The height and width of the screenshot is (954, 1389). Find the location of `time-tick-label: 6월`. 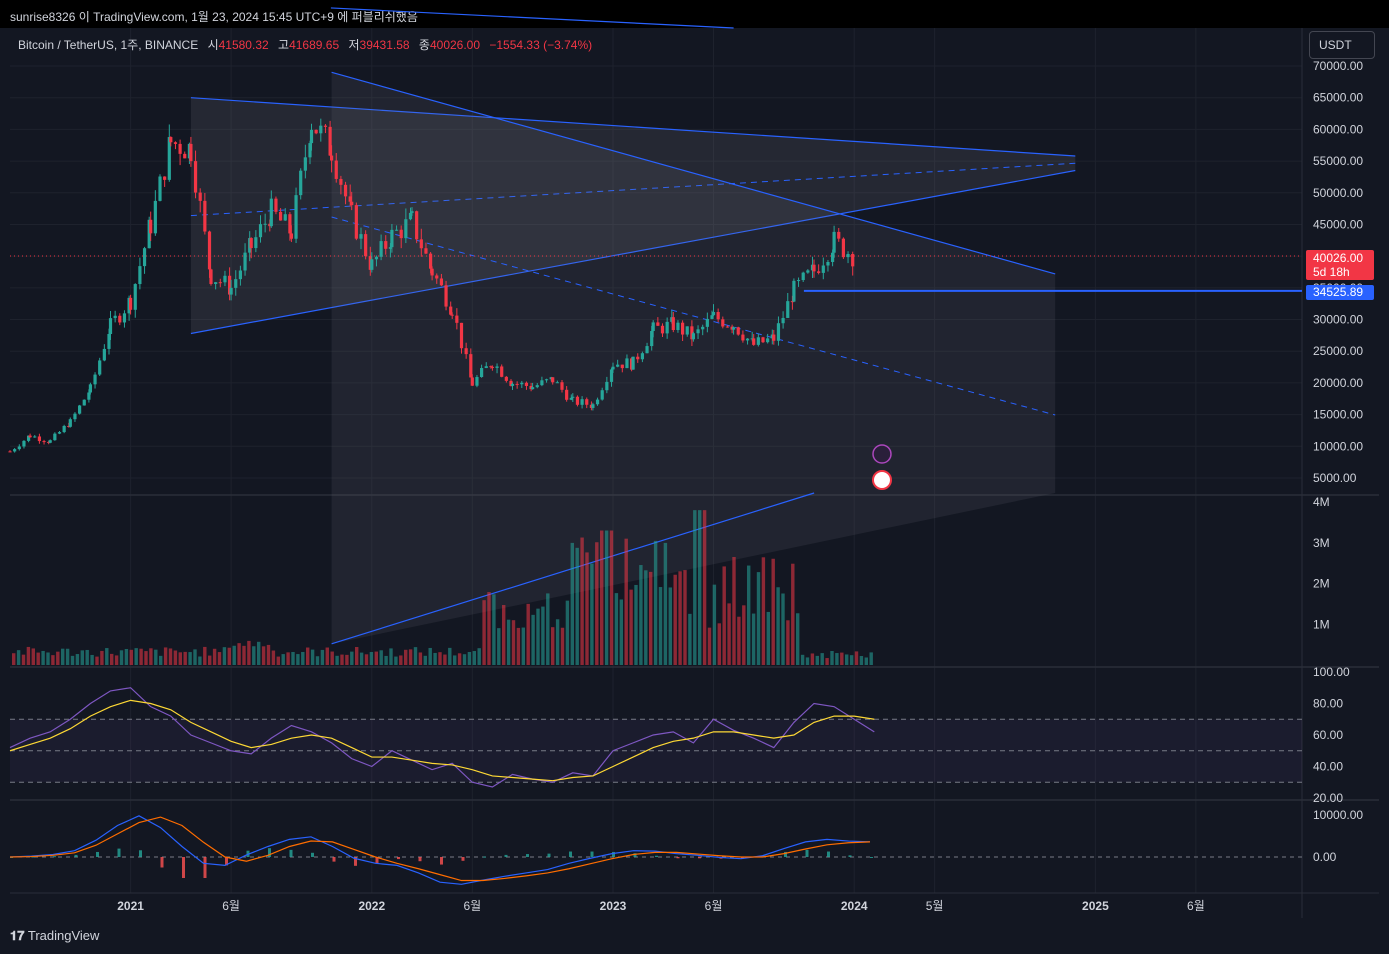

time-tick-label: 6월 is located at coordinates (714, 906).